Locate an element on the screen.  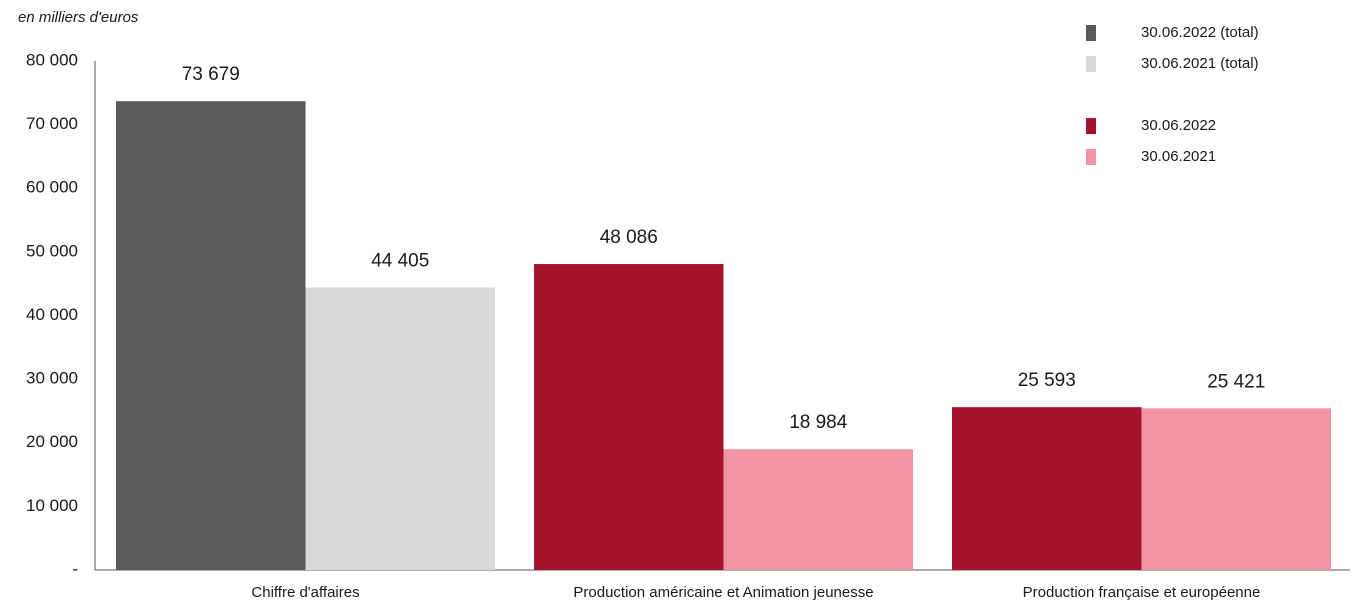
y-tick-label: 20 000 is located at coordinates (52, 441).